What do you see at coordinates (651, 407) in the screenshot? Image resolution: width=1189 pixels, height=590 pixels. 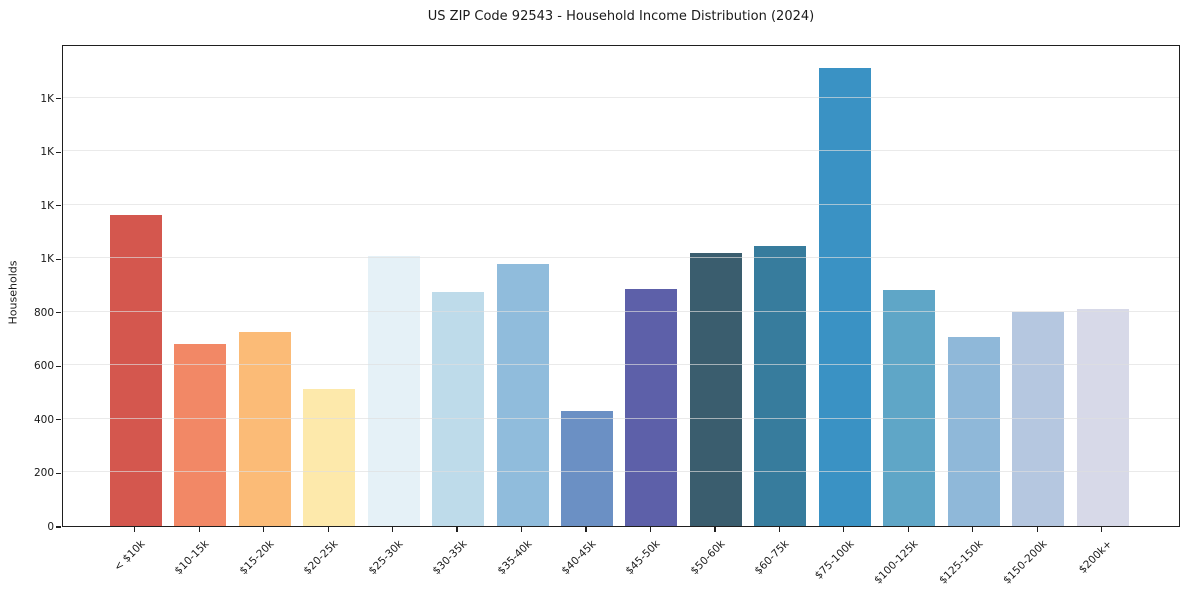 I see `bar-45-50k` at bounding box center [651, 407].